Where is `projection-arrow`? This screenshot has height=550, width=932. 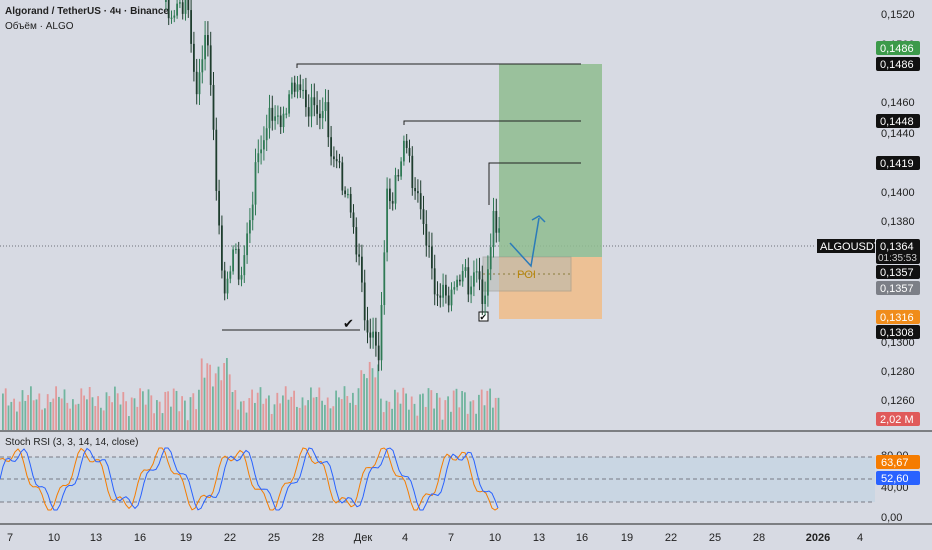
projection-arrow is located at coordinates (524, 242).